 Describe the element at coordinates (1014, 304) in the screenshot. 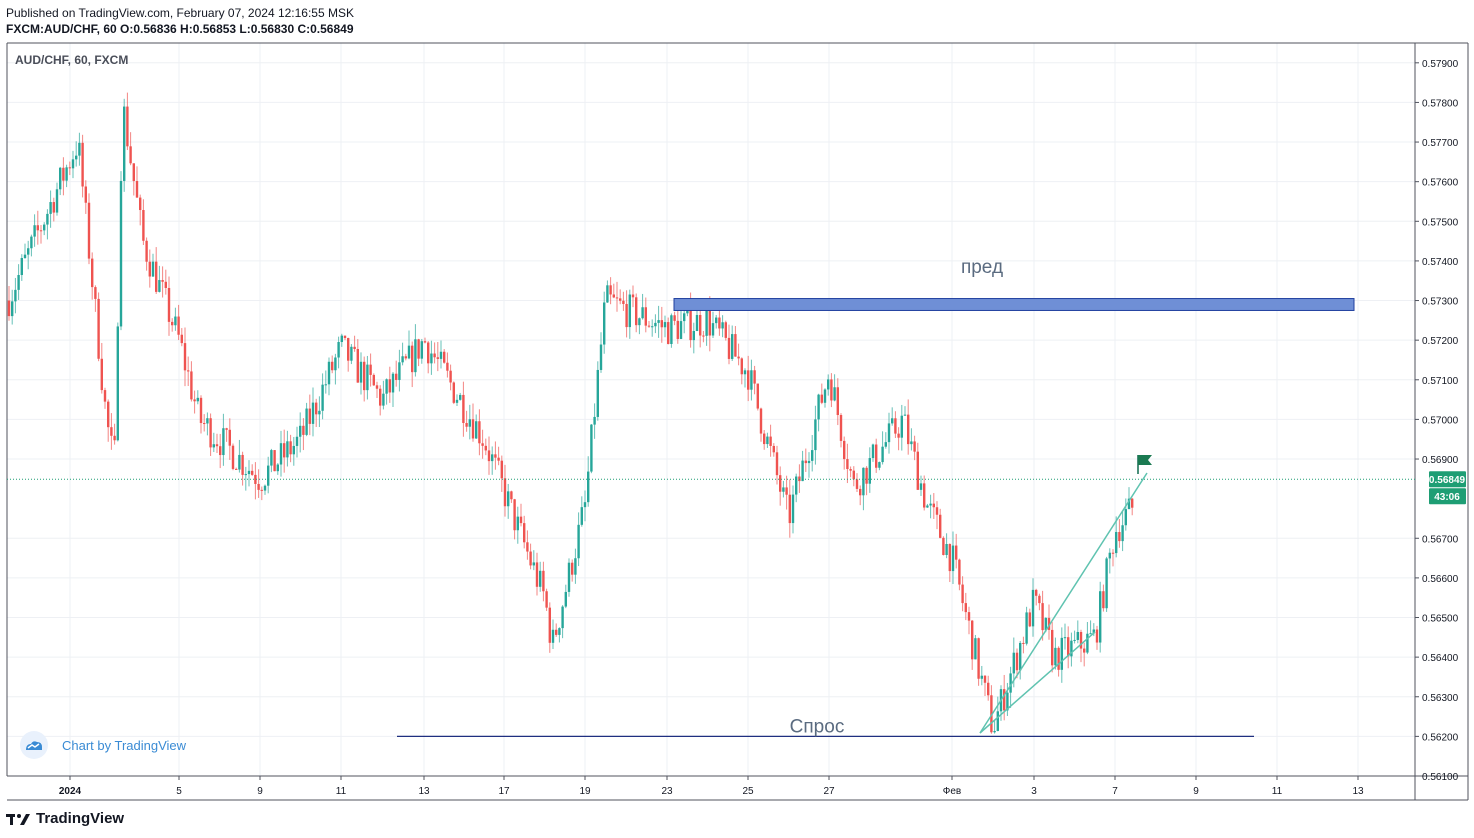

I see `supply-zone` at that location.